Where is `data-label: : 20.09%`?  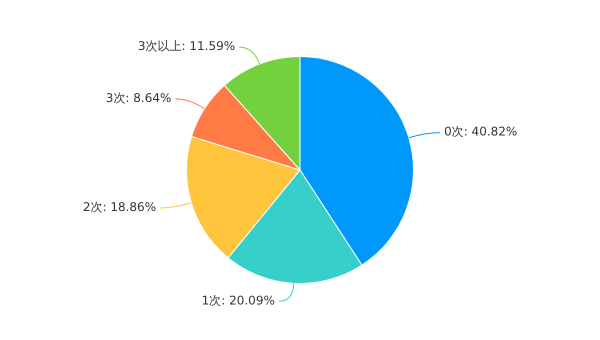
data-label: : 20.09% is located at coordinates (248, 300).